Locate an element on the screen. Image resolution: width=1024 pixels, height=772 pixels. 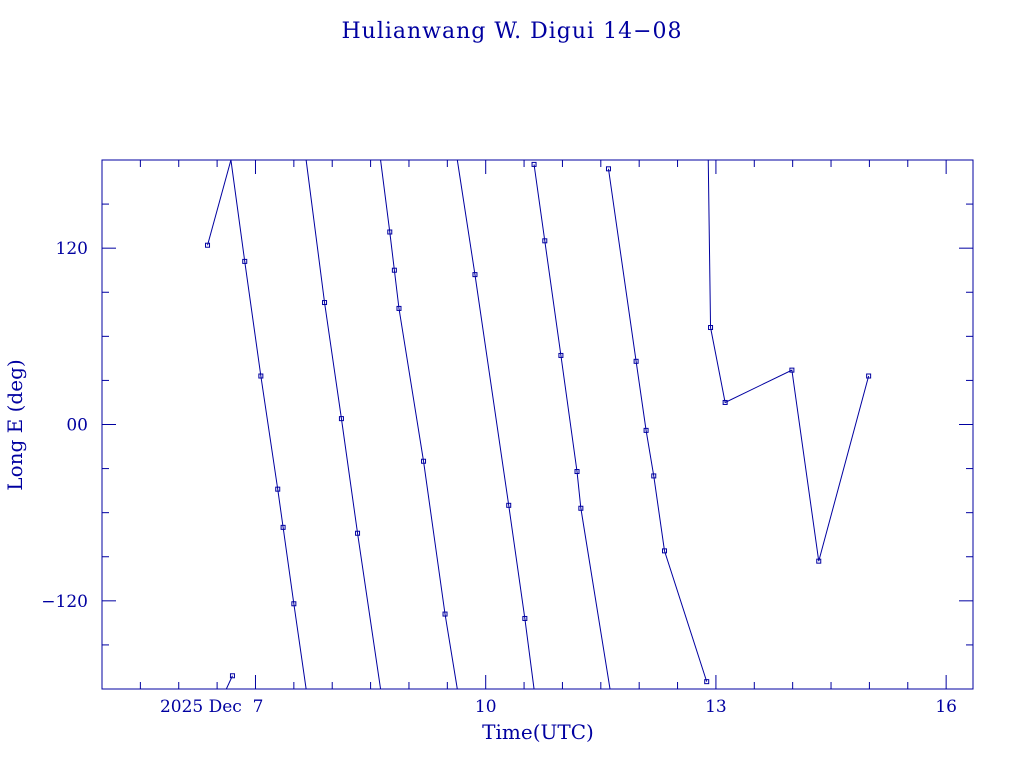
y-tick-label: −120 is located at coordinates (64, 602).